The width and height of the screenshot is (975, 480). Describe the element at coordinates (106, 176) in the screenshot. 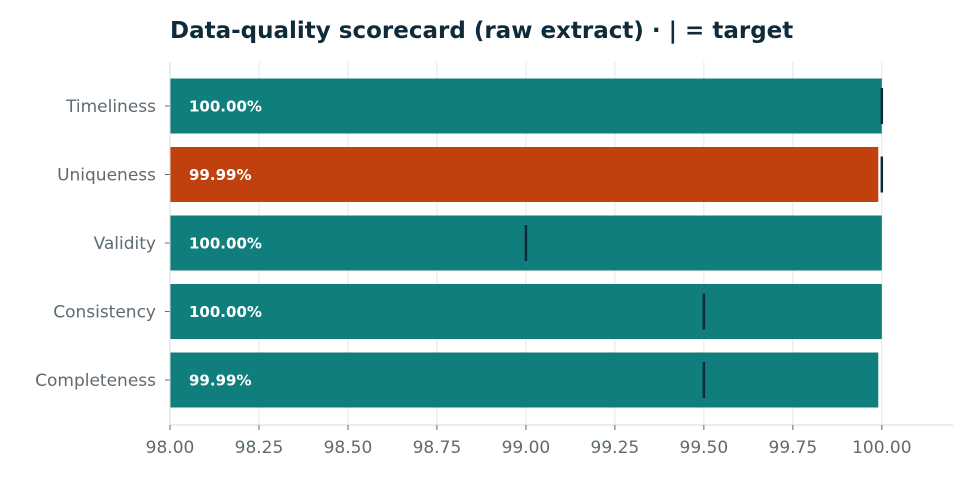

I see `y-tick-label: Uniqueness` at that location.